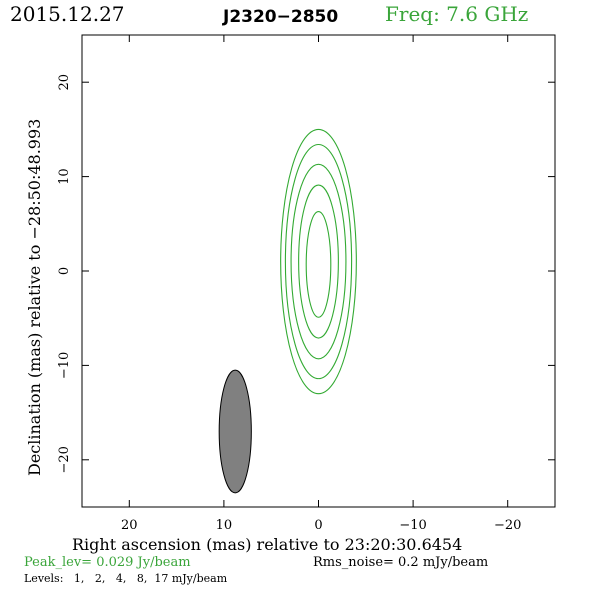  Describe the element at coordinates (67, 14) in the screenshot. I see `observation-date: 2015.12.27` at that location.